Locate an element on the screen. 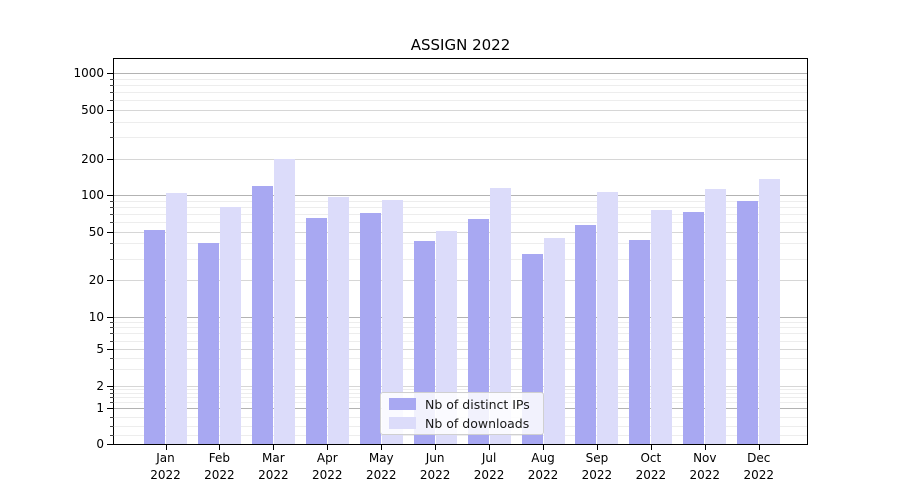  y-tick-label: 2 is located at coordinates (100, 385).